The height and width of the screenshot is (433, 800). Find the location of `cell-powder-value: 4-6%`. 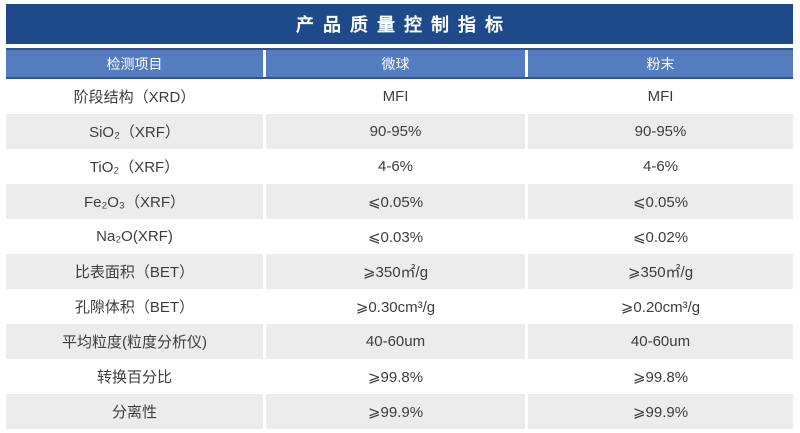

cell-powder-value: 4-6% is located at coordinates (660, 166).